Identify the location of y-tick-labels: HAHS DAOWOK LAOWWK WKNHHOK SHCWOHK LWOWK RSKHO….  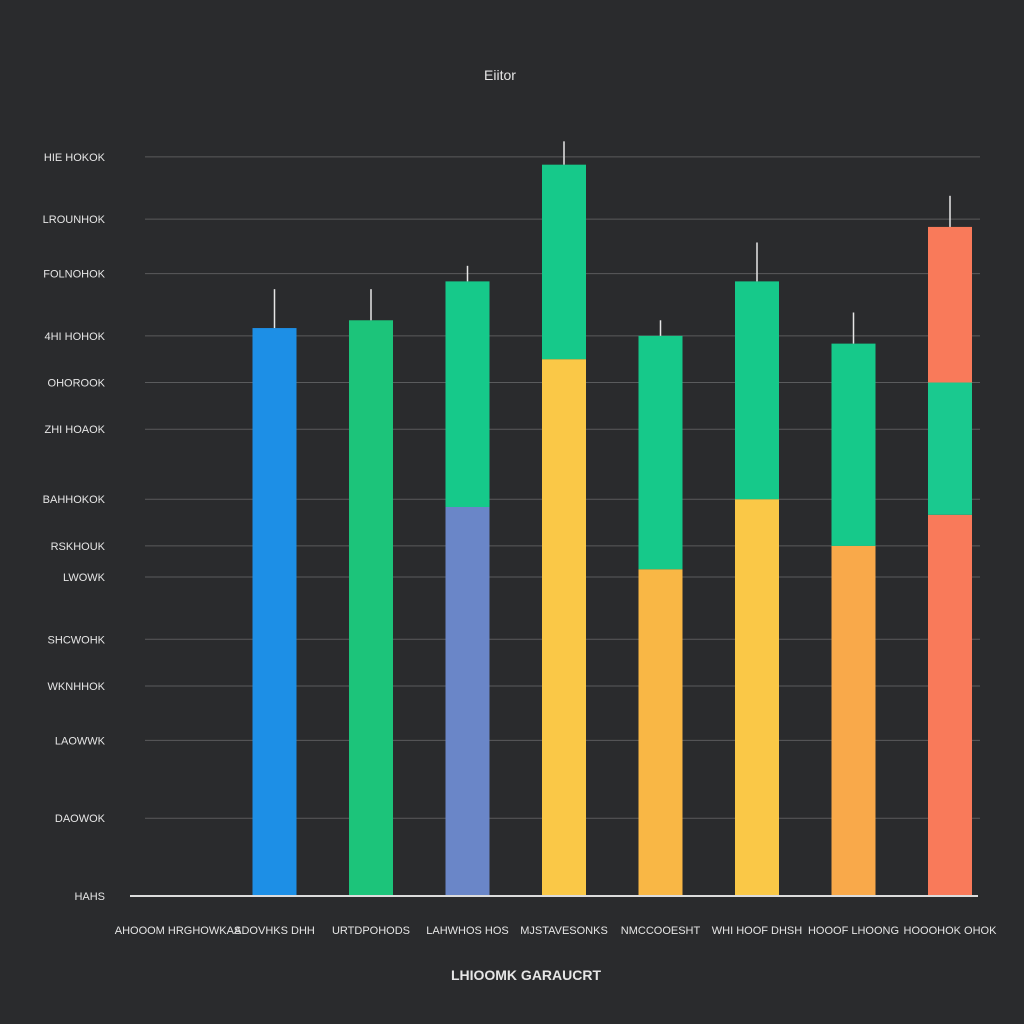
(74, 527).